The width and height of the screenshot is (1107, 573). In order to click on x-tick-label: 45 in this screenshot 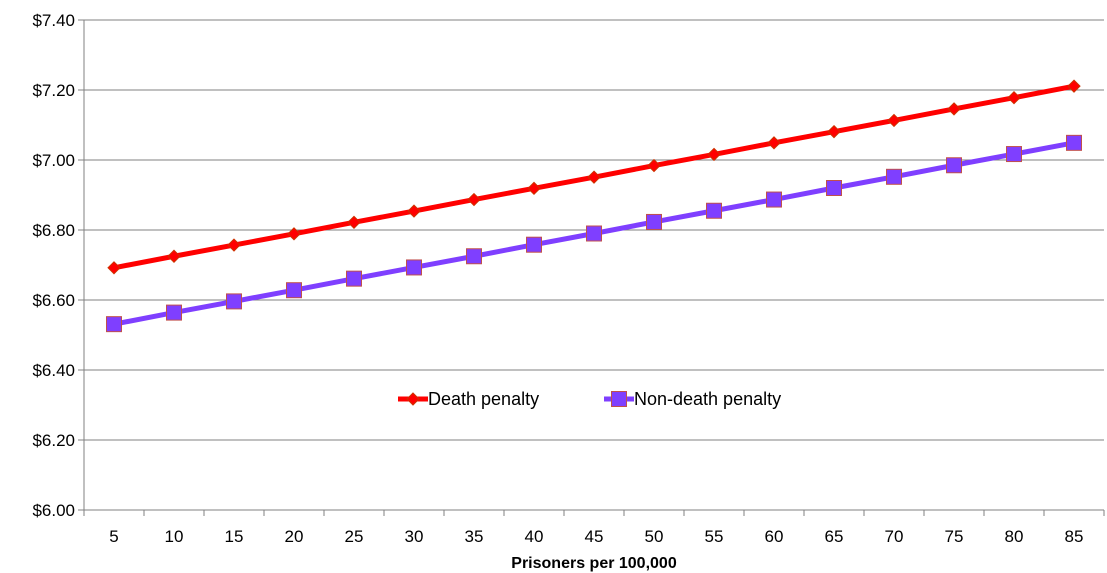, I will do `click(594, 536)`.